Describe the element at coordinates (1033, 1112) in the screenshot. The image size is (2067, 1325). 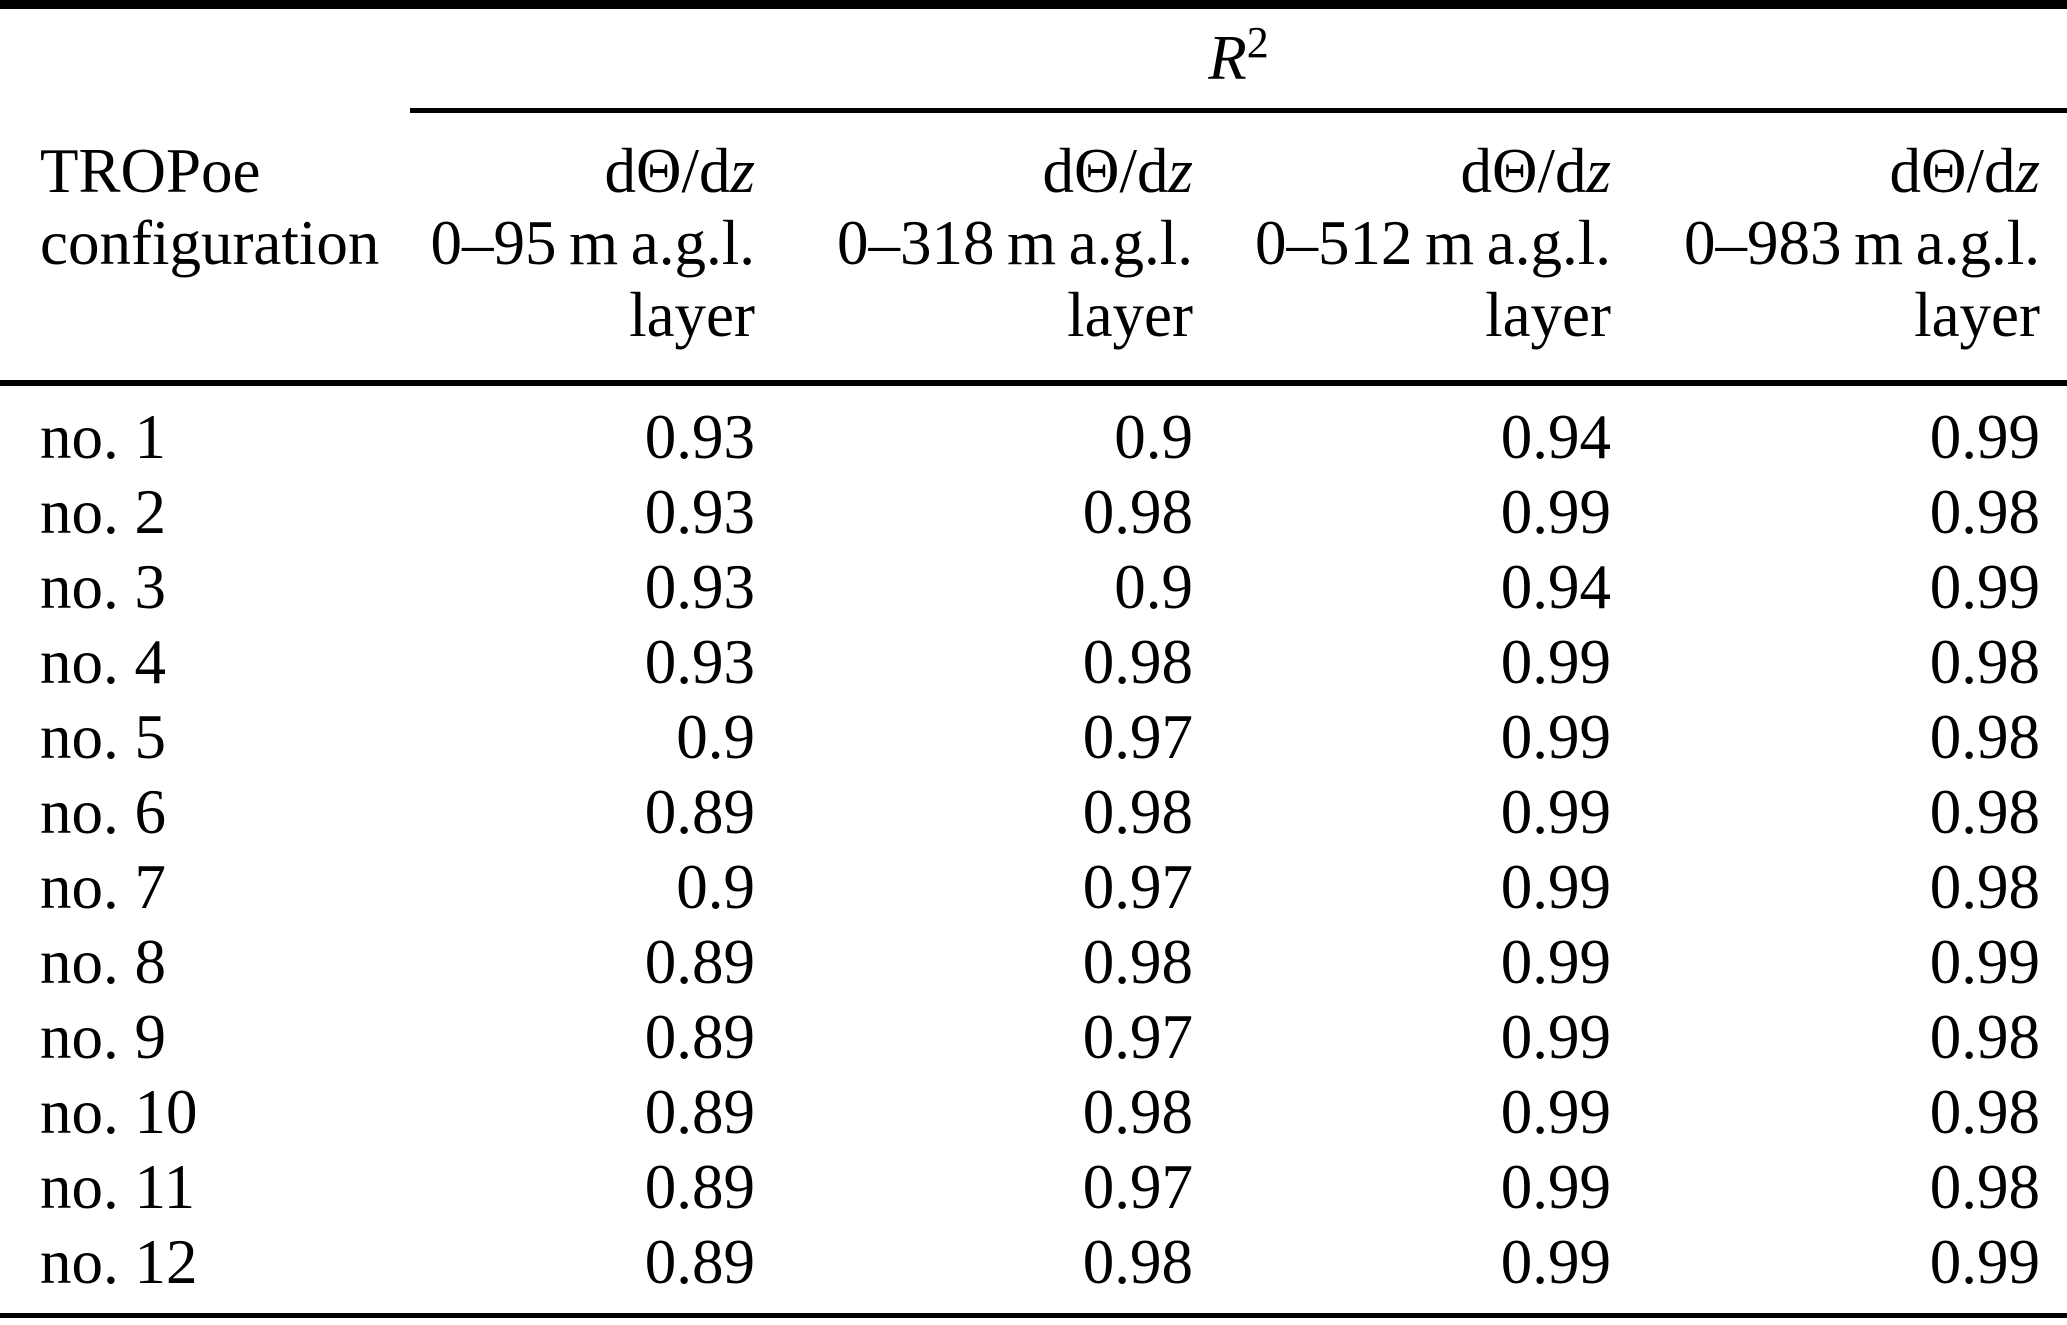
I see `table-row: no. 10 0.89 0.98 0.99 0.98` at that location.